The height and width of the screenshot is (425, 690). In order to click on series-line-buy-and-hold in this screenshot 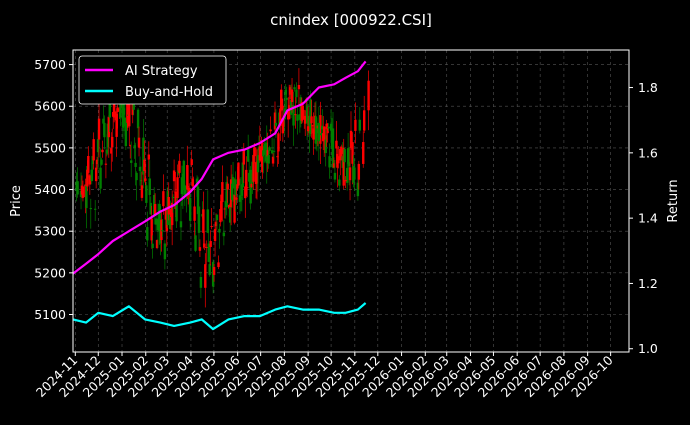, I will do `click(219, 316)`.